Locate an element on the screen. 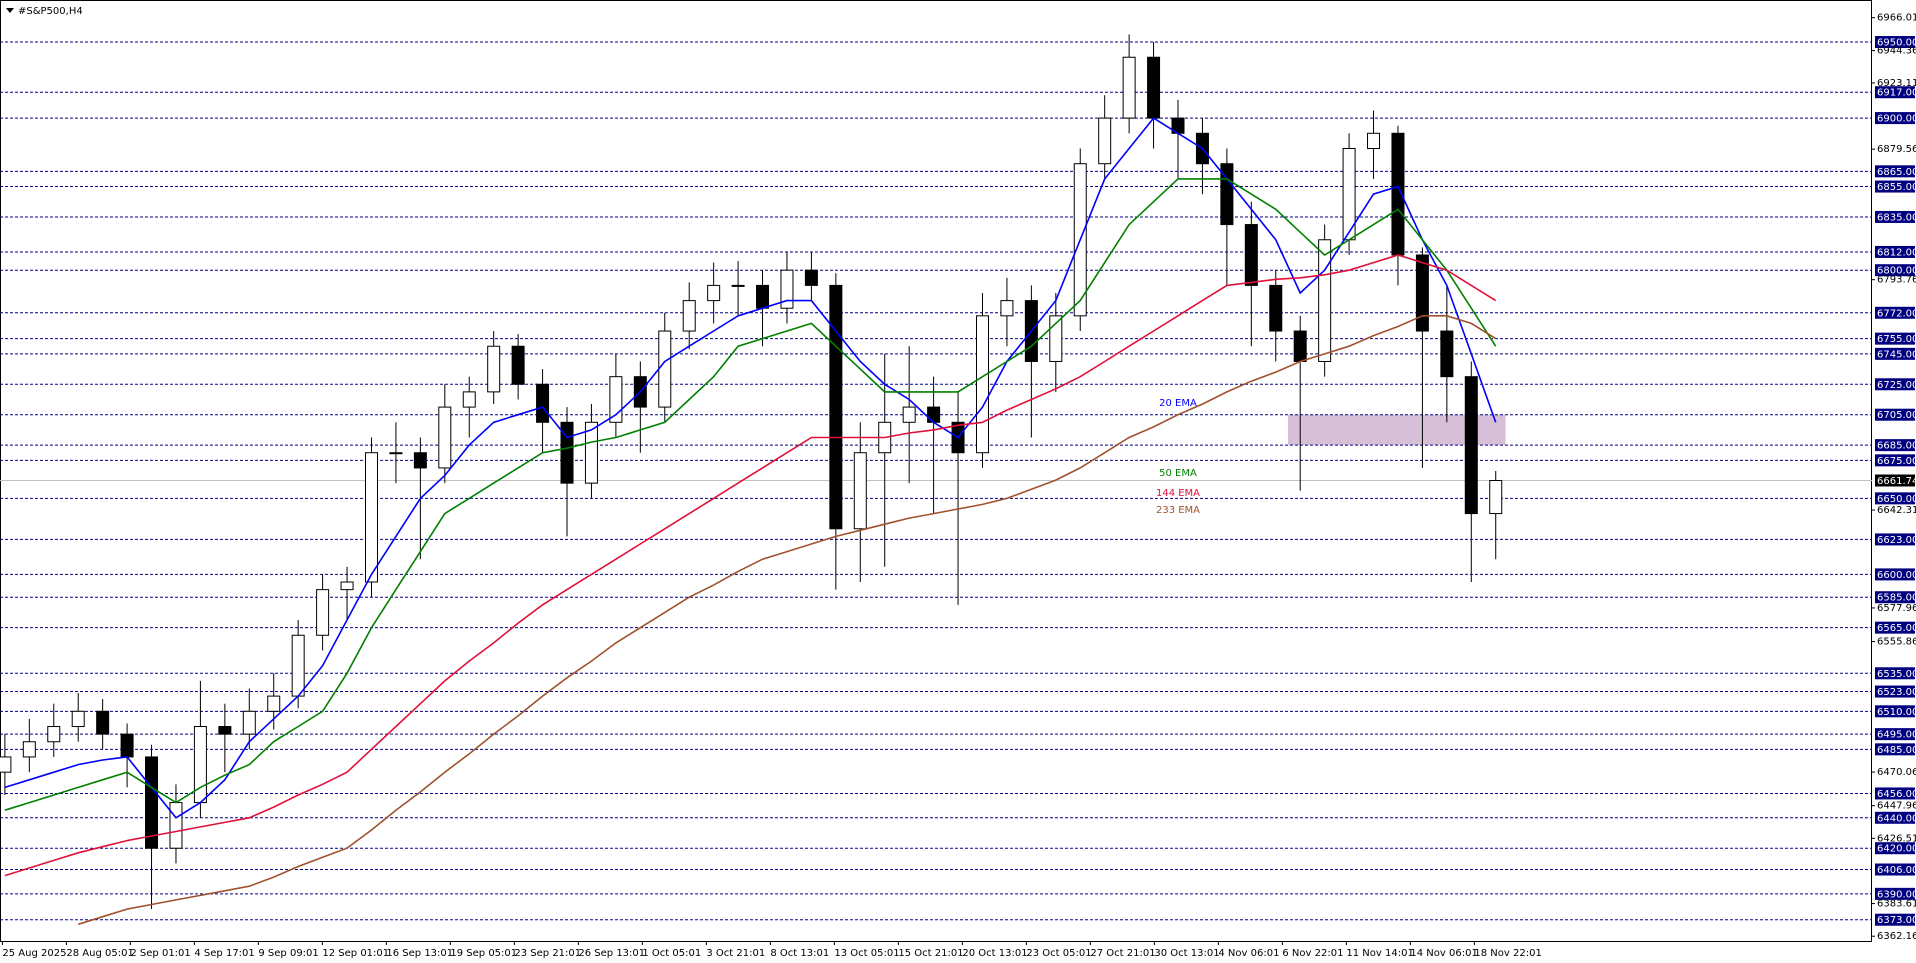 Image resolution: width=1916 pixels, height=963 pixels. y-tick-label: 6426.51 is located at coordinates (1896, 838).